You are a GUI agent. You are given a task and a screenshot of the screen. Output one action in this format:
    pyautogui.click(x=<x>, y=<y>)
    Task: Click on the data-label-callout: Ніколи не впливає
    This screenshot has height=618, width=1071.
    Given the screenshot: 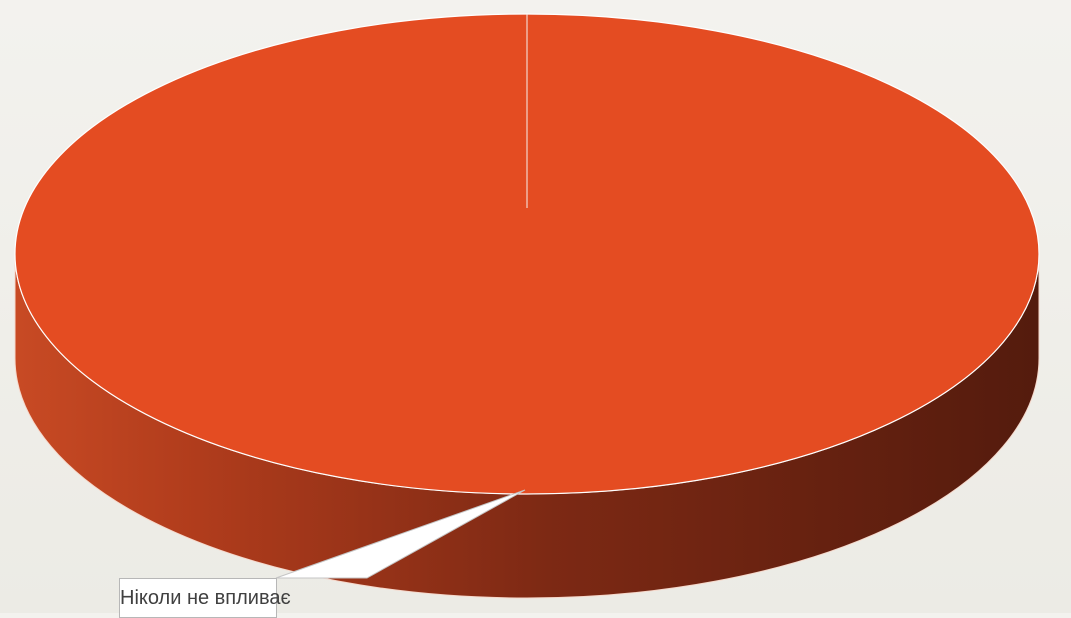 What is the action you would take?
    pyautogui.click(x=205, y=598)
    